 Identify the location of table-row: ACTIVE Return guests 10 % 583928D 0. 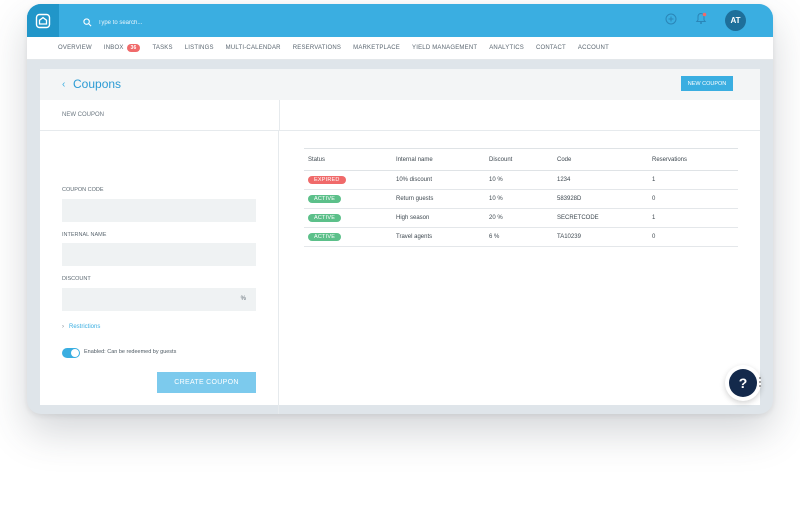
(521, 199).